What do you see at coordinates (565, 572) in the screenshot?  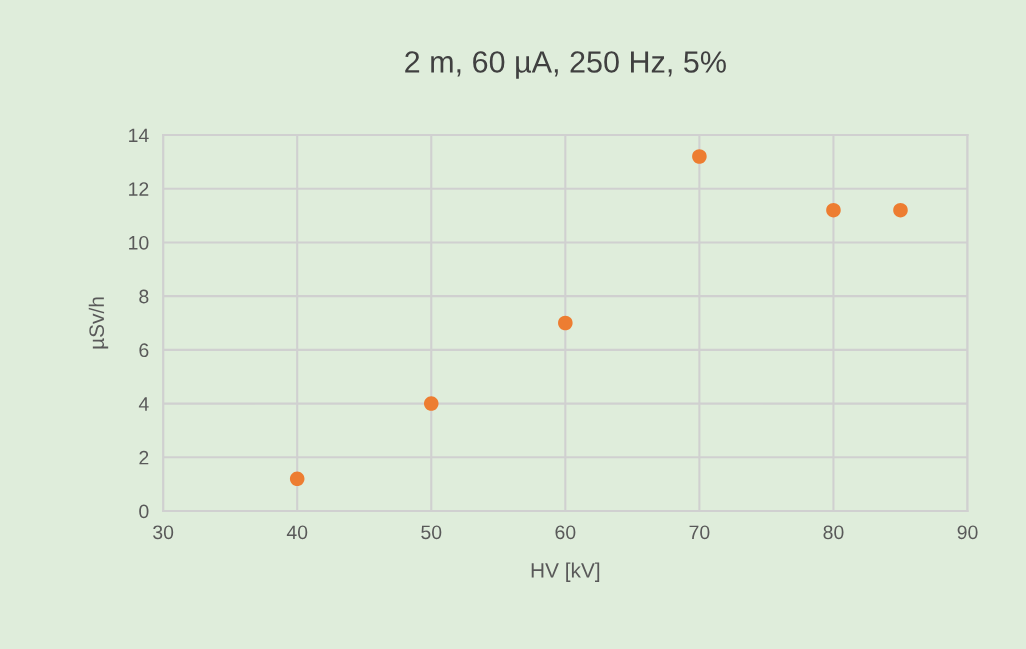 I see `x-axis-title: HV [kV]` at bounding box center [565, 572].